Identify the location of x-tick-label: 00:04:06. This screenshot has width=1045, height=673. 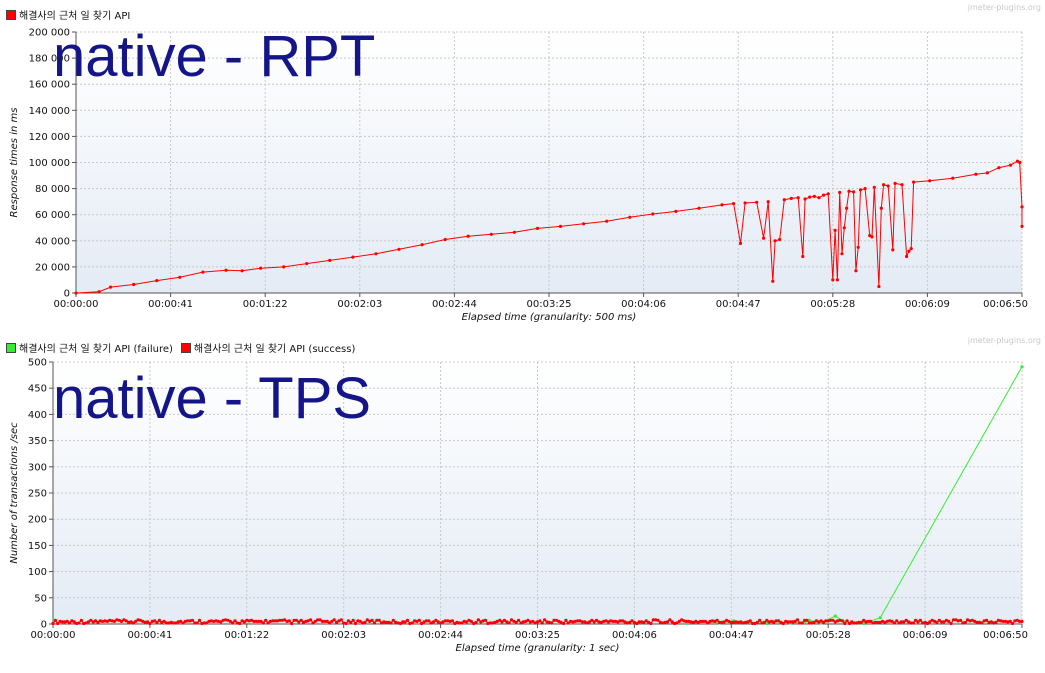
(634, 635).